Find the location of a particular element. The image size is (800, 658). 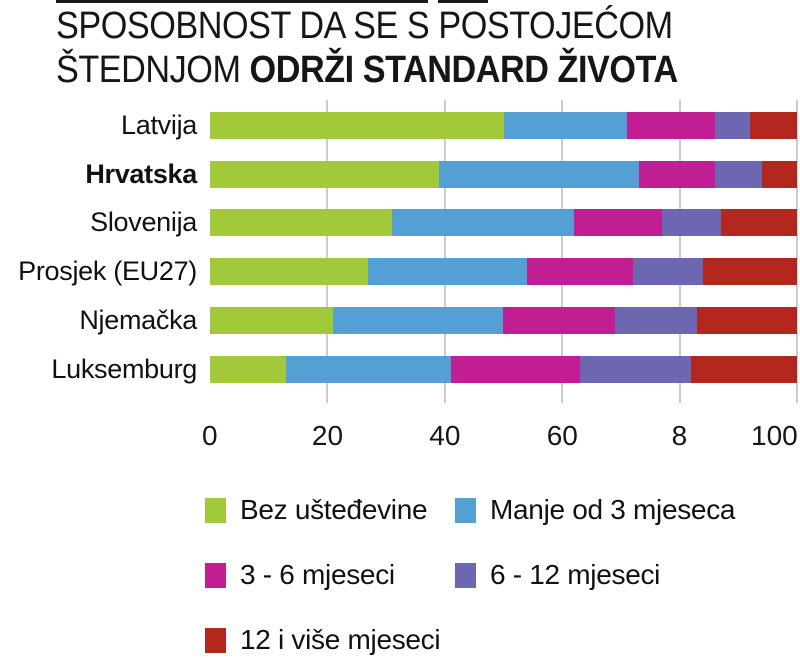

x-axis-tick-label: 20 is located at coordinates (327, 435).